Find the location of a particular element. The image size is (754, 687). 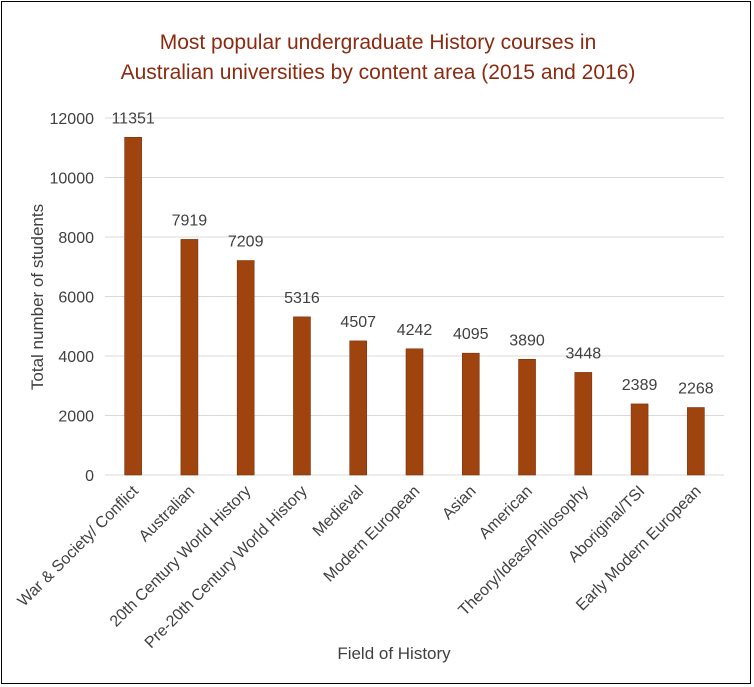

data-label: 7919 is located at coordinates (190, 220).